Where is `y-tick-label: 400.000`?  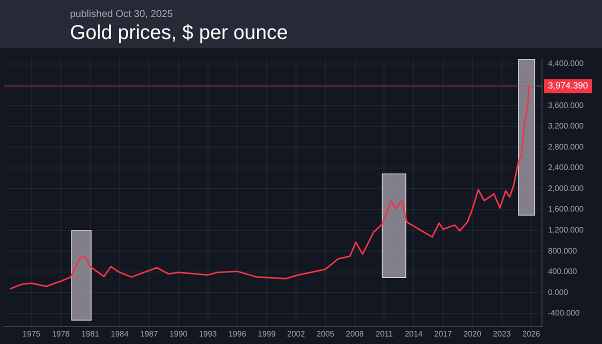 y-tick-label: 400.000 is located at coordinates (563, 271).